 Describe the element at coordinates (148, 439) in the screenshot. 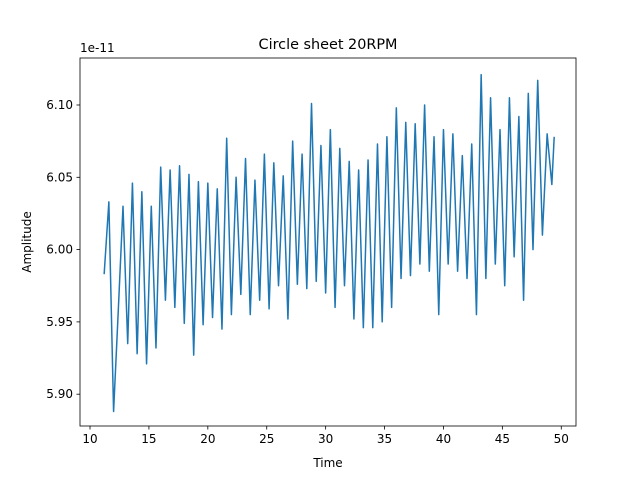

I see `x-tick-label: 15` at that location.